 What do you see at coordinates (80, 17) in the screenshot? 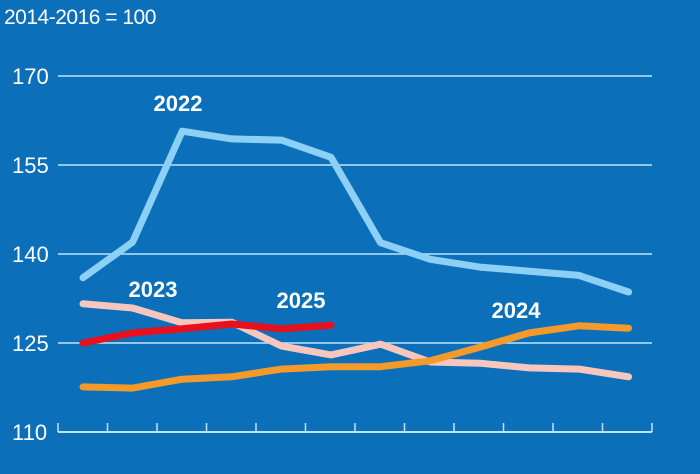
I see `chart-subtitle: 2014-2016 = 100` at bounding box center [80, 17].